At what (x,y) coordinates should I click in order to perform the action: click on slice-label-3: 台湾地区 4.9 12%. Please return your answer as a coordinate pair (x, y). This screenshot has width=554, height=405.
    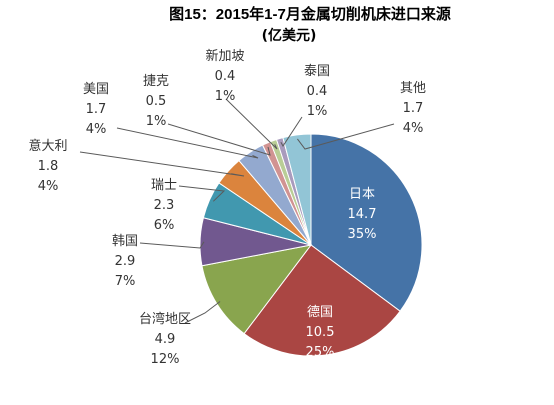
    Looking at the image, I should click on (165, 339).